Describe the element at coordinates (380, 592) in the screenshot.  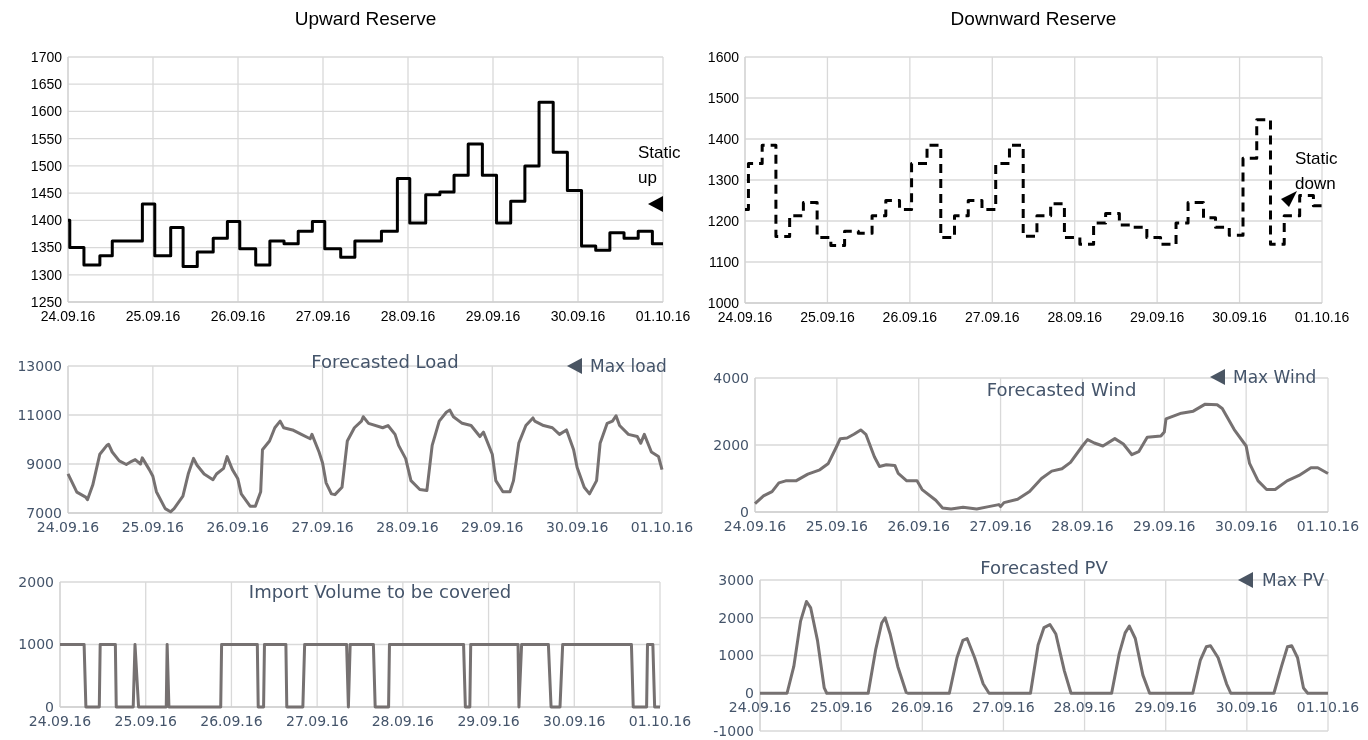
I see `chart-title: Import Volume to be covered` at that location.